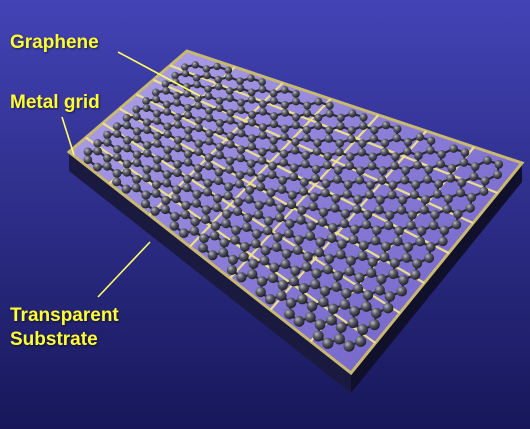 The width and height of the screenshot is (530, 429). What do you see at coordinates (68, 136) in the screenshot?
I see `metal-grid-leader-line` at bounding box center [68, 136].